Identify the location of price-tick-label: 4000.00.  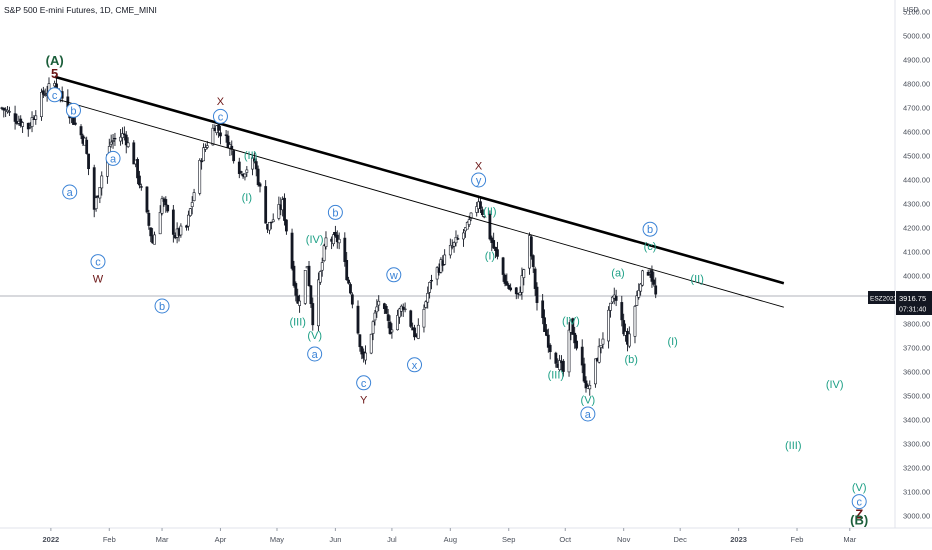
(916, 276).